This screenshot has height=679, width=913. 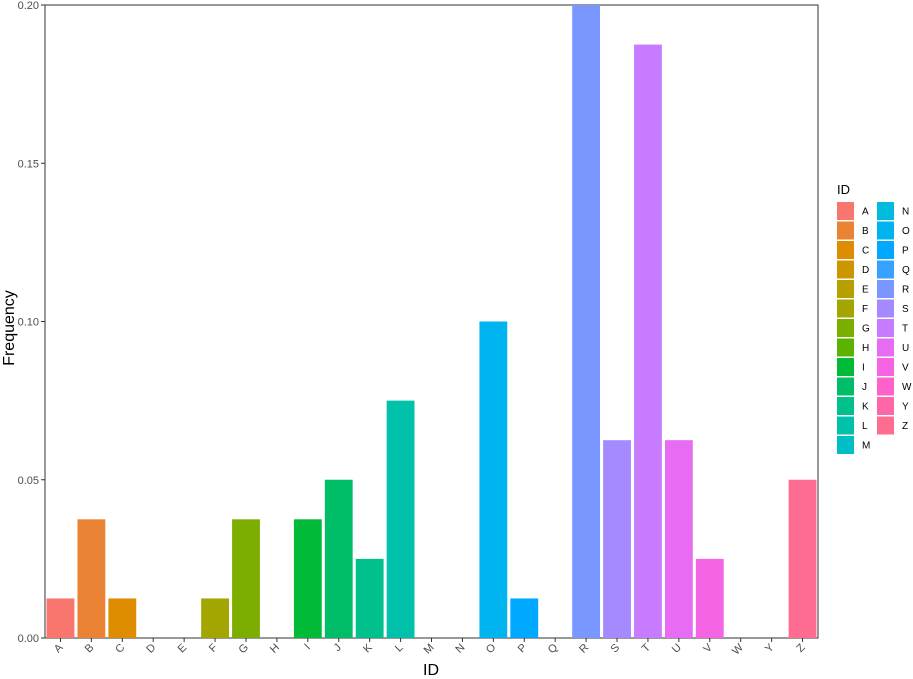 I want to click on bar-O, so click(x=493, y=479).